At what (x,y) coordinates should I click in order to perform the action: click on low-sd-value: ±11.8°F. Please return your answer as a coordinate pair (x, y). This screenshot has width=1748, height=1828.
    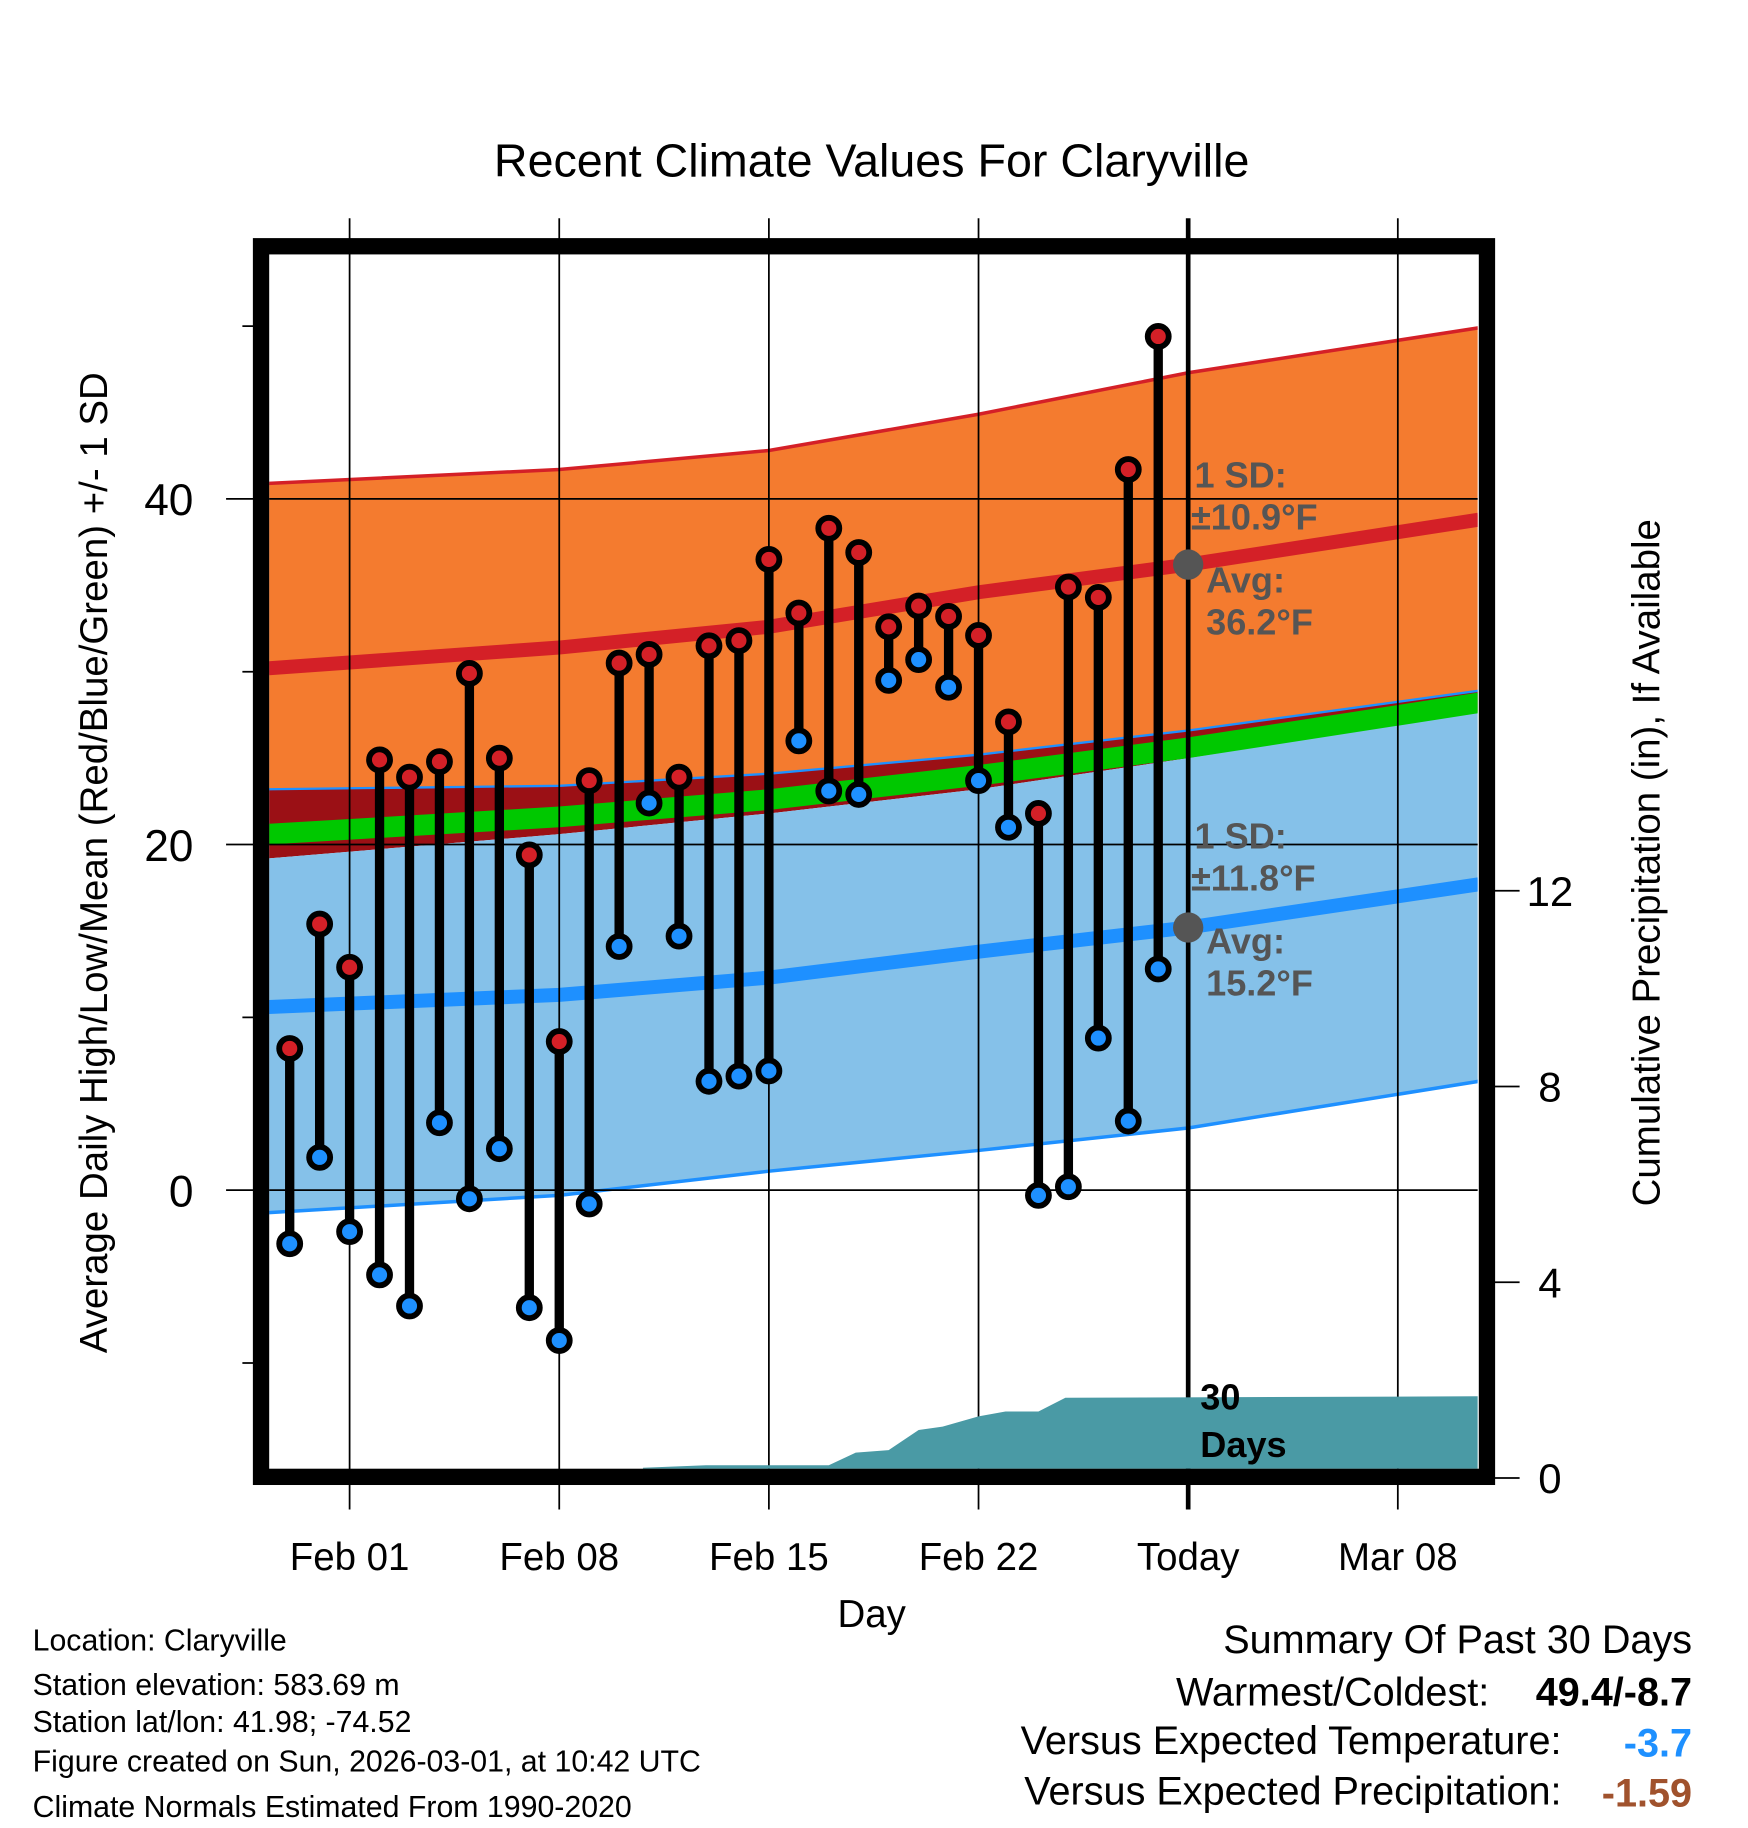
    Looking at the image, I should click on (1253, 878).